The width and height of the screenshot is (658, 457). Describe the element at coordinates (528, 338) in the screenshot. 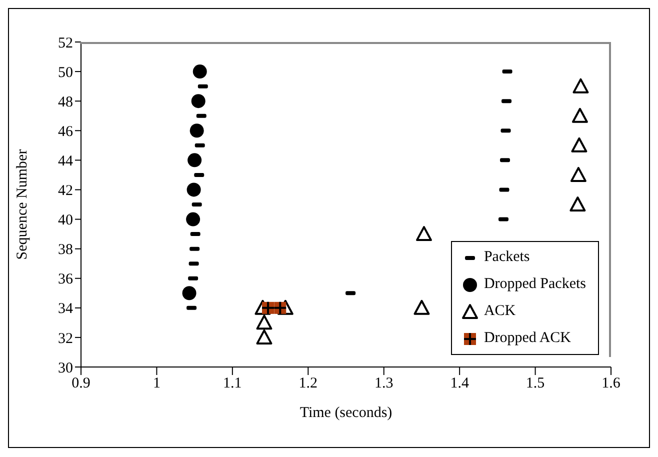

I see `legend-label: Dropped ACK` at that location.